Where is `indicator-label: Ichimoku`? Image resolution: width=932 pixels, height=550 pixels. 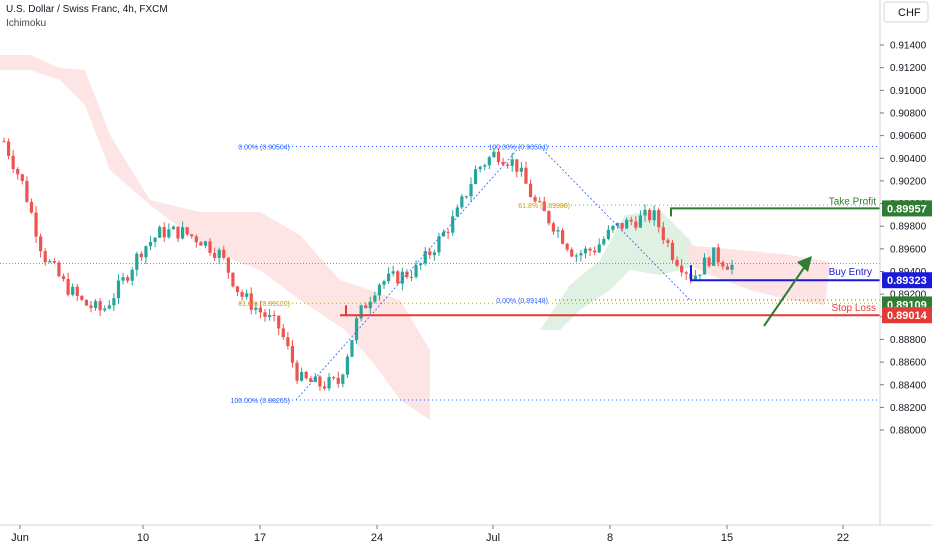 indicator-label: Ichimoku is located at coordinates (26, 23).